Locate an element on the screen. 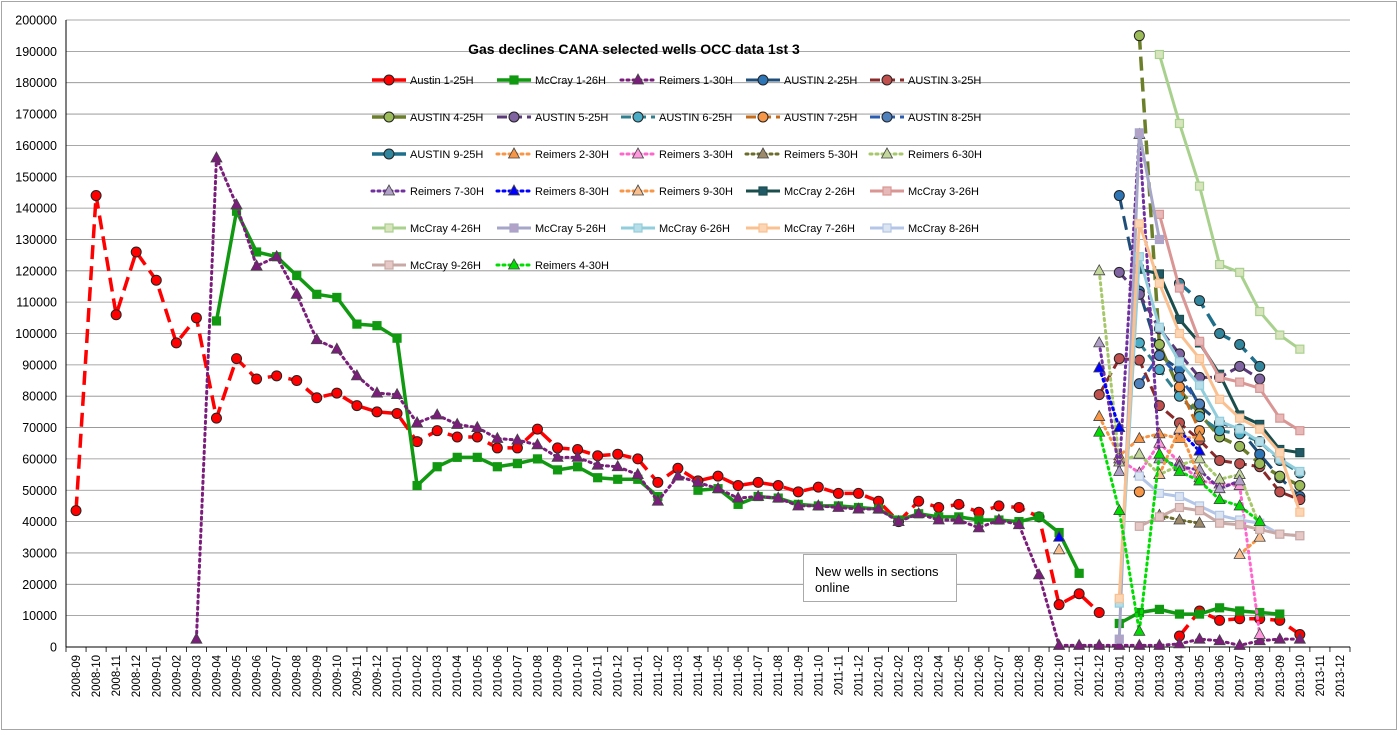 This screenshot has height=733, width=1400. legend-label: McCray 3-26H is located at coordinates (943, 192).